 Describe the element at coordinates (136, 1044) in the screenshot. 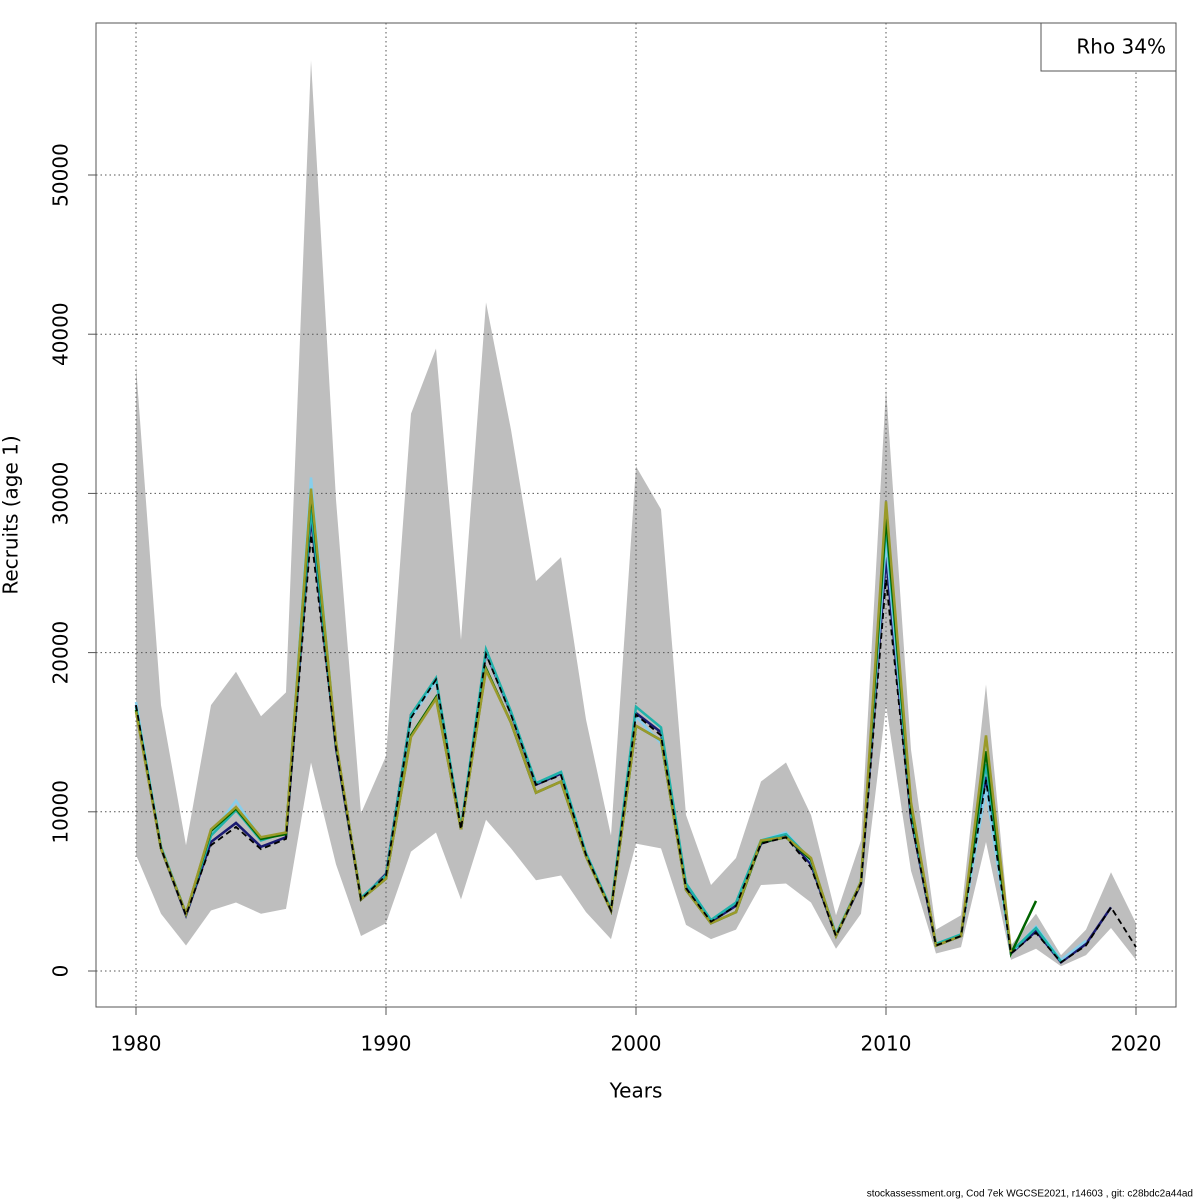

I see `x-tick-label: 1980` at that location.